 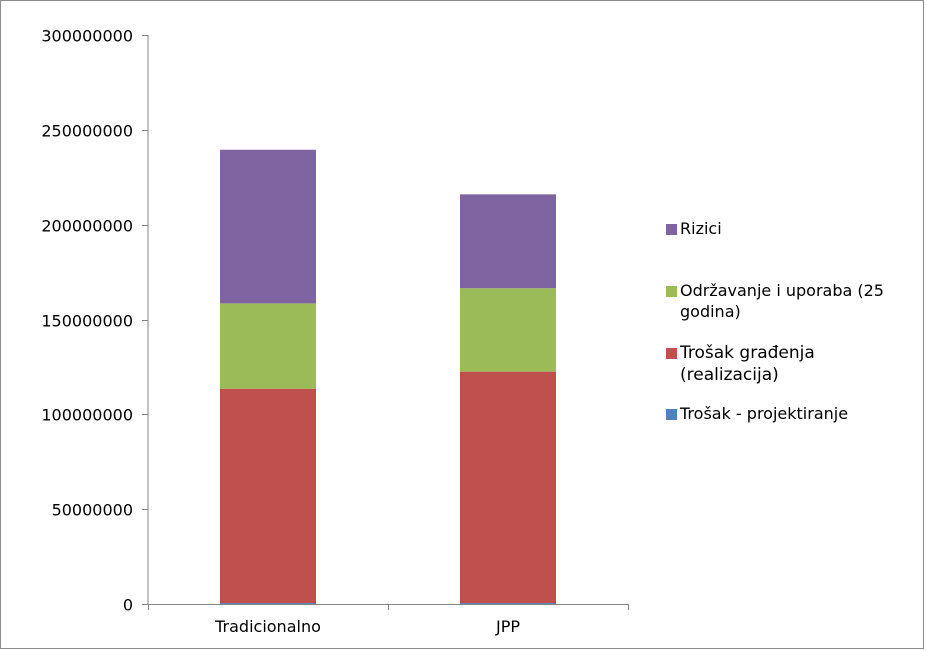 I want to click on legend-label: Rizici, so click(x=701, y=228).